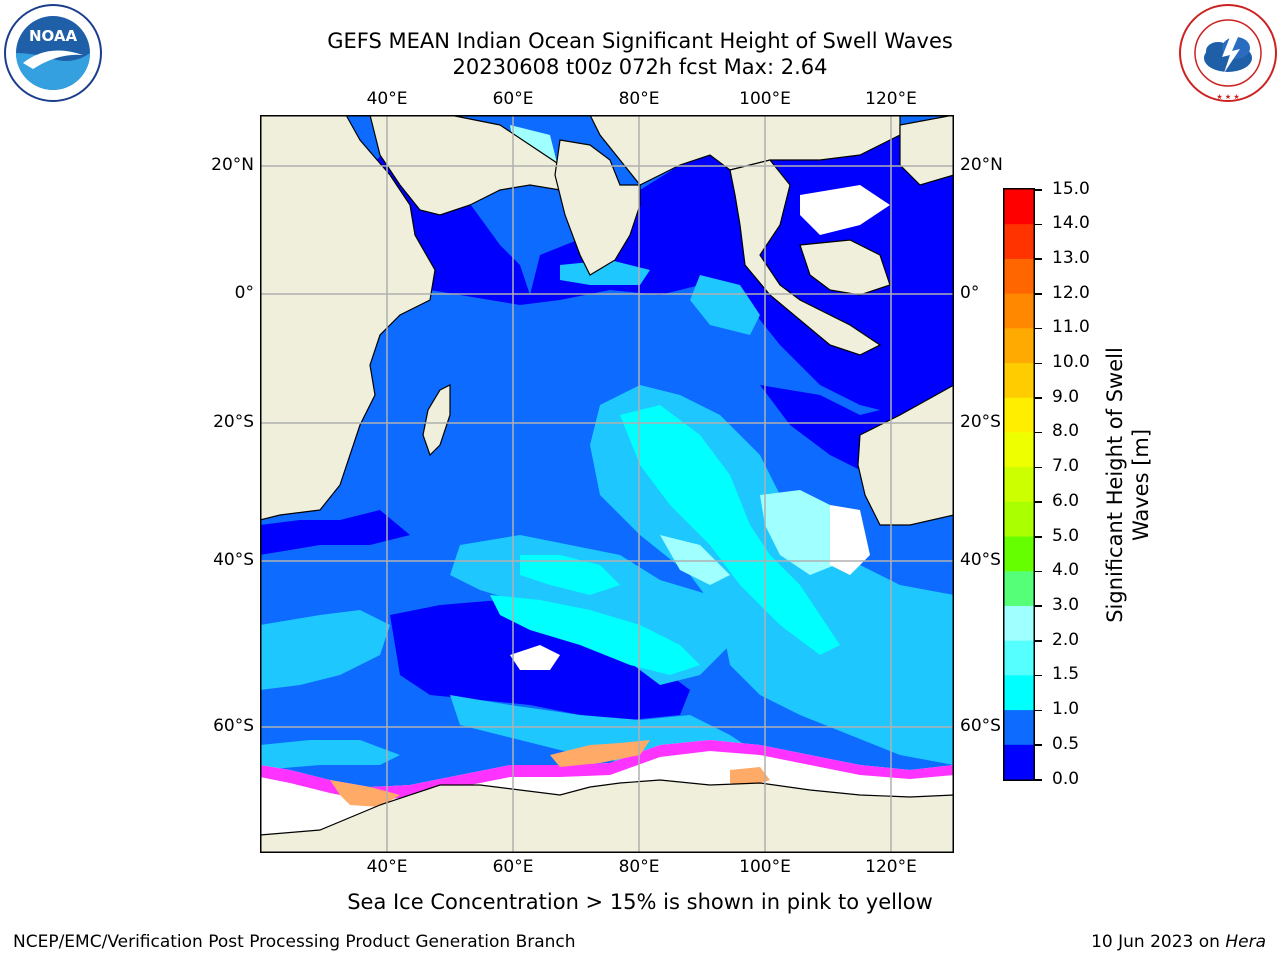 The image size is (1280, 960). What do you see at coordinates (1066, 709) in the screenshot?
I see `colorbar-tick-label: 1.0` at bounding box center [1066, 709].